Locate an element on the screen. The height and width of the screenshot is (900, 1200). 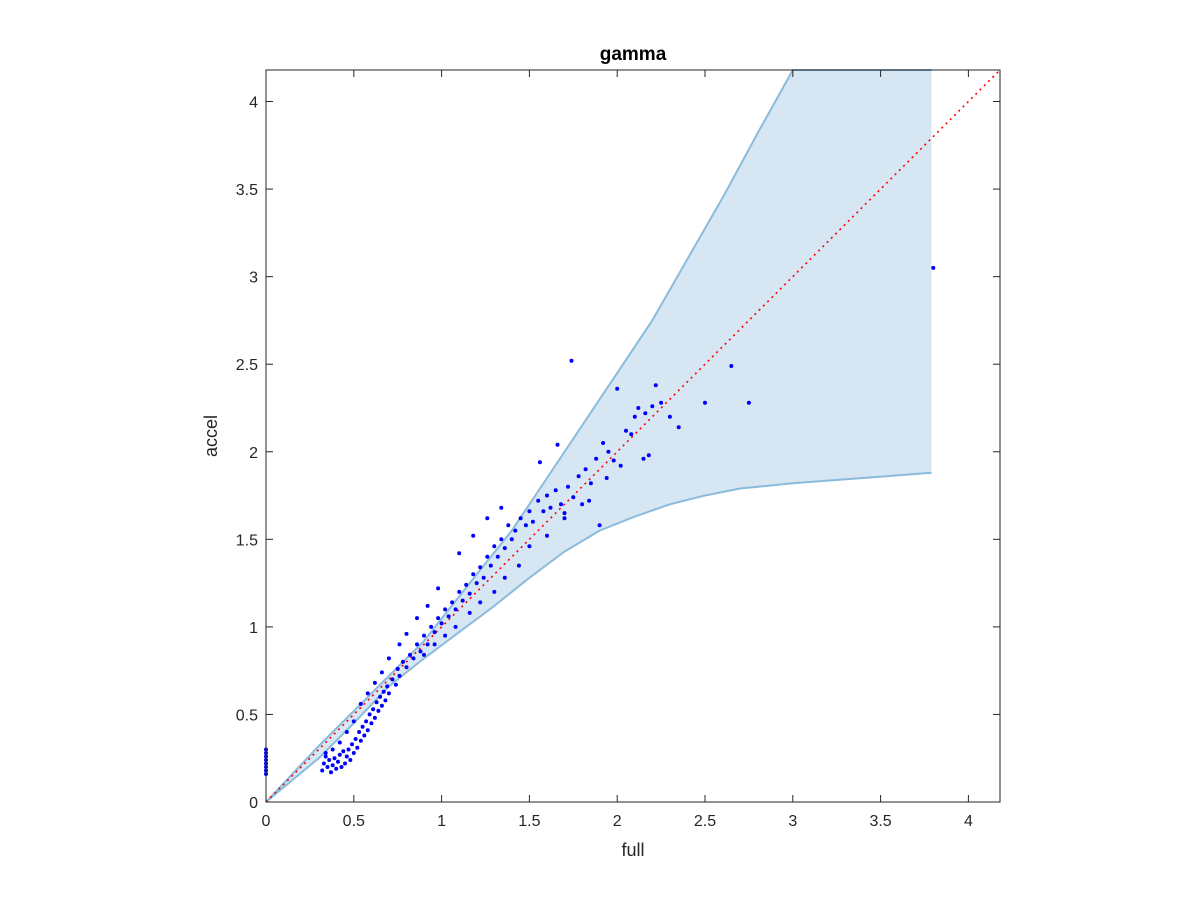
y-tick-label: 2 is located at coordinates (253, 453).